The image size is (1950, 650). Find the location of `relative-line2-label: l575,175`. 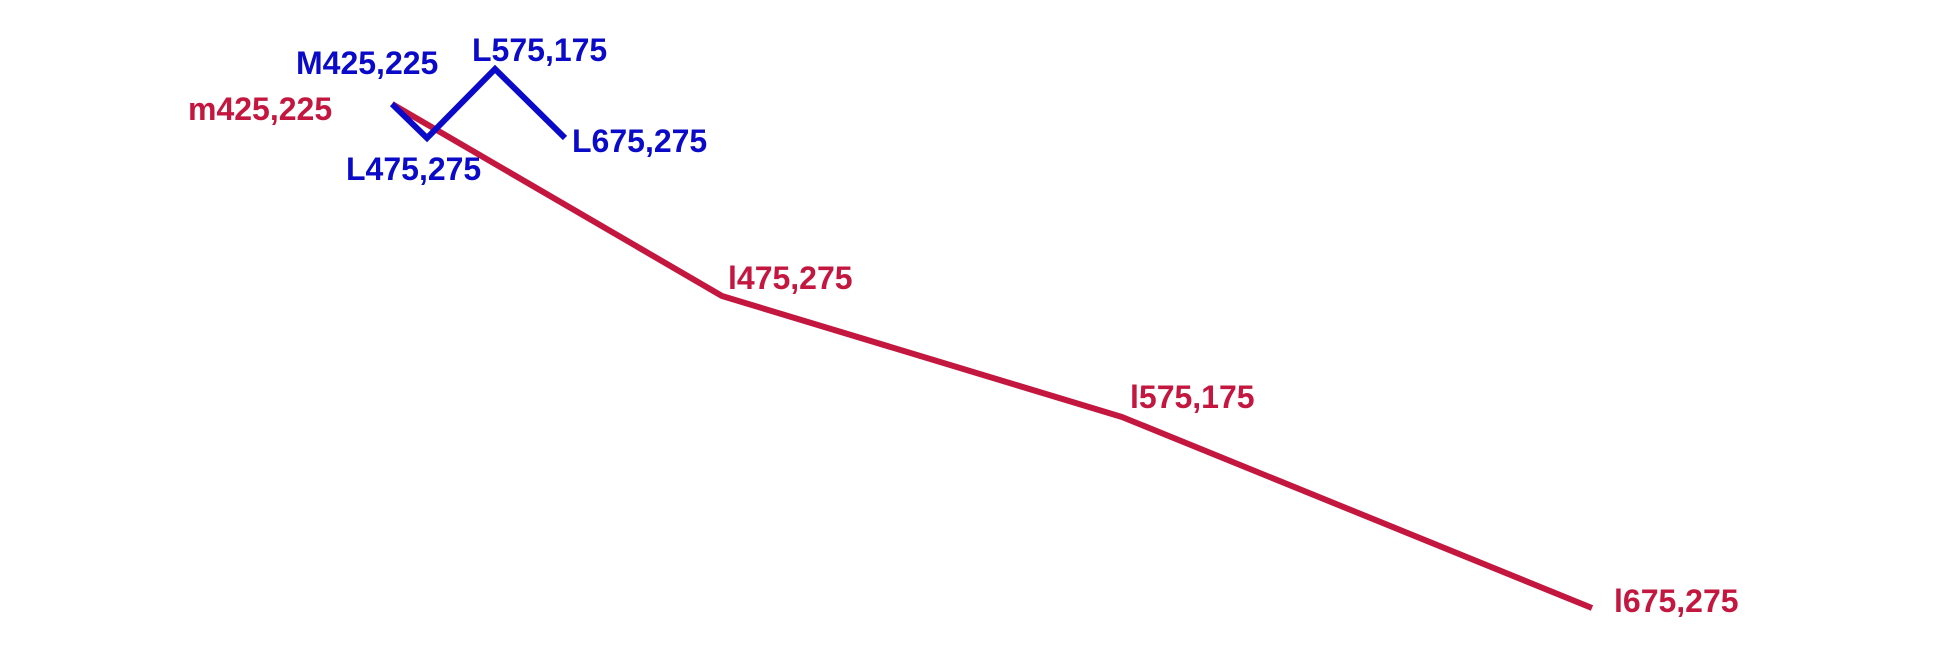

relative-line2-label: l575,175 is located at coordinates (1192, 397).